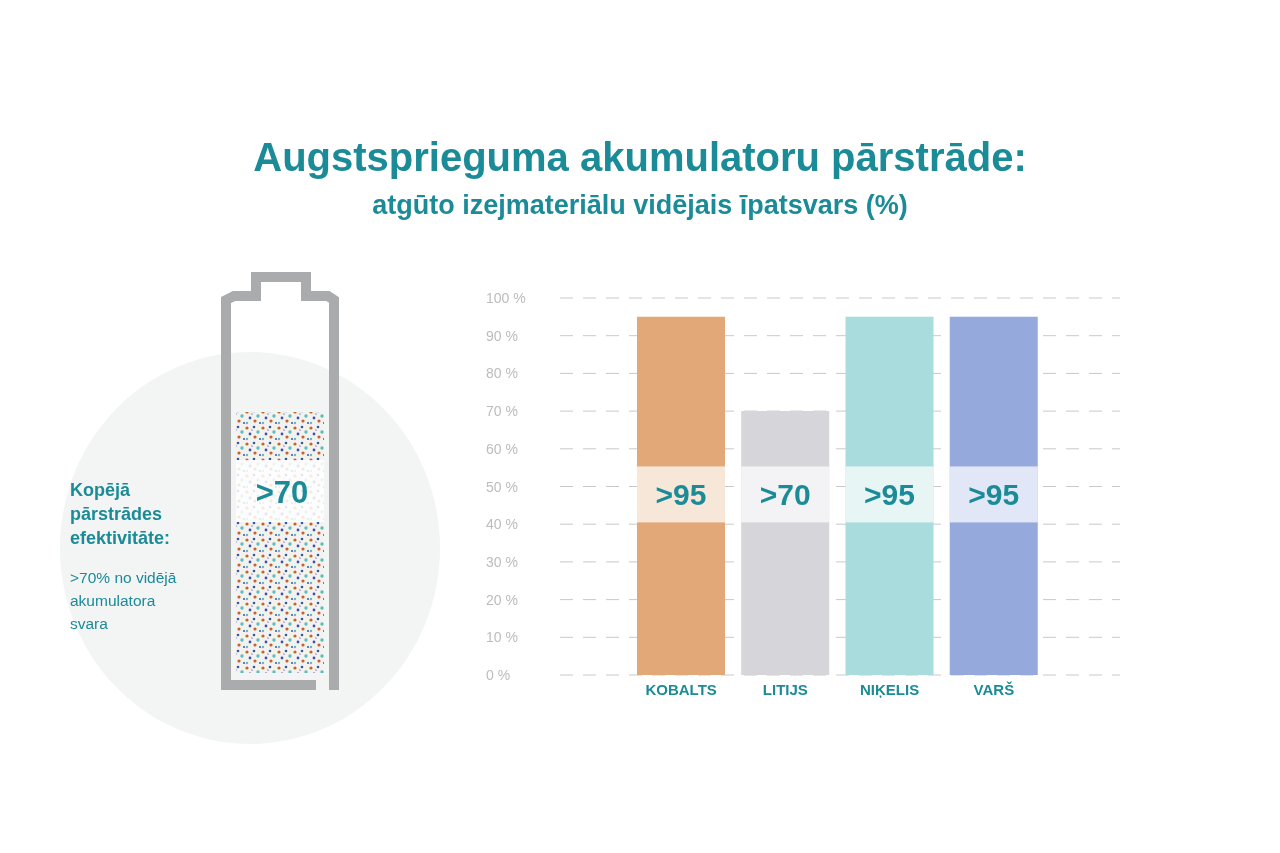 The image size is (1280, 853). What do you see at coordinates (502, 561) in the screenshot?
I see `y-tick-label: 30 %` at bounding box center [502, 561].